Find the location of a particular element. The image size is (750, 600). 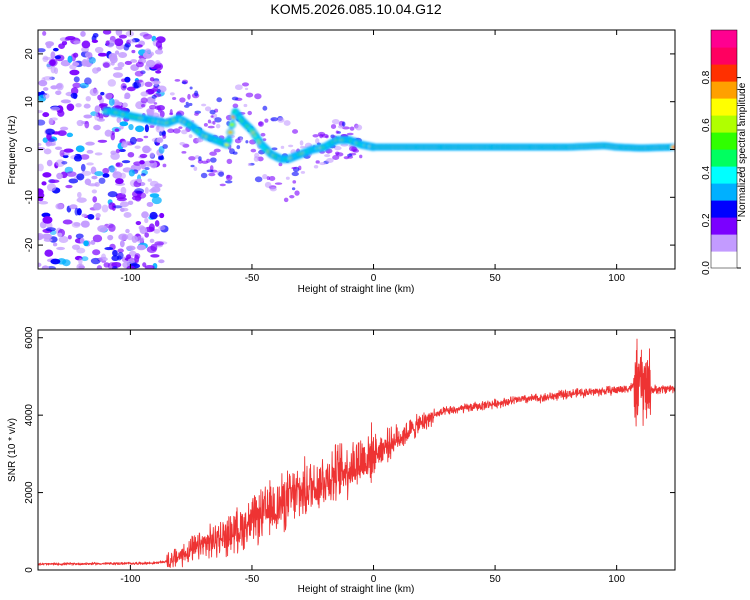

y-tick-label: 0 is located at coordinates (29, 570).